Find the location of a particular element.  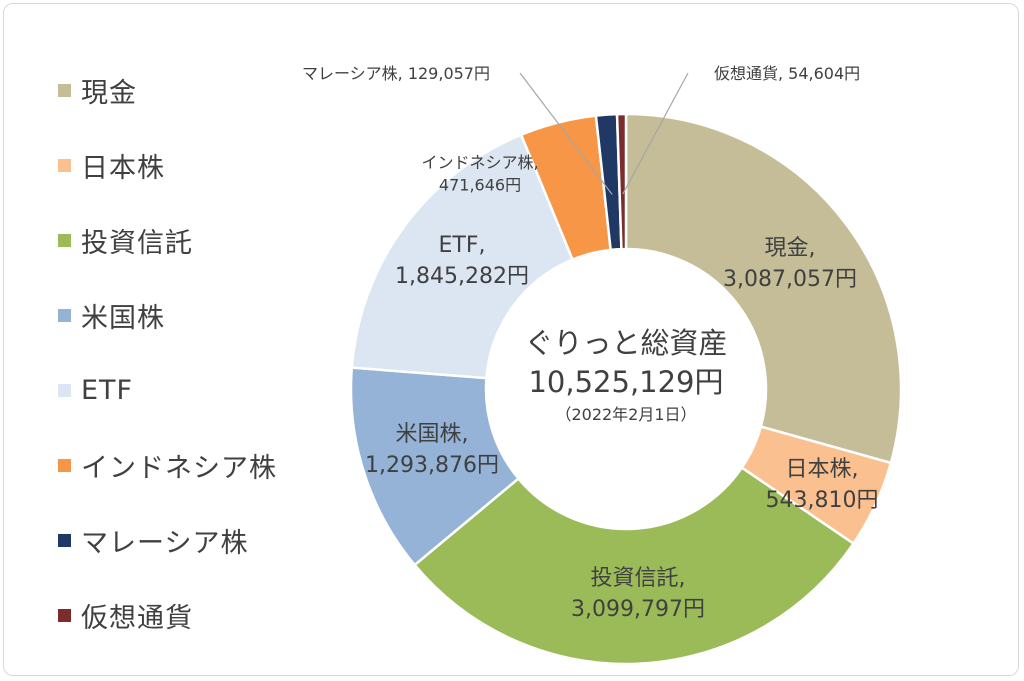

slice-us-stock is located at coordinates (435, 466).